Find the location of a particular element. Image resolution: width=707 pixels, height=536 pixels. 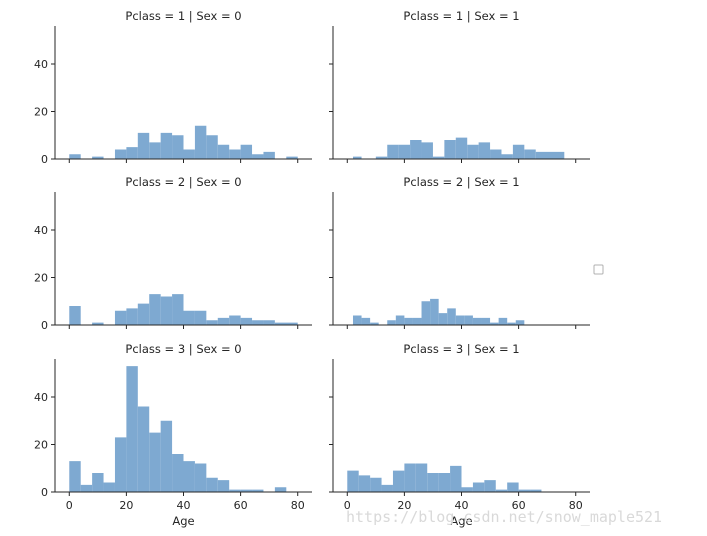

facet-panel: Pclass = 2 | Sex = 1 is located at coordinates (459, 252).